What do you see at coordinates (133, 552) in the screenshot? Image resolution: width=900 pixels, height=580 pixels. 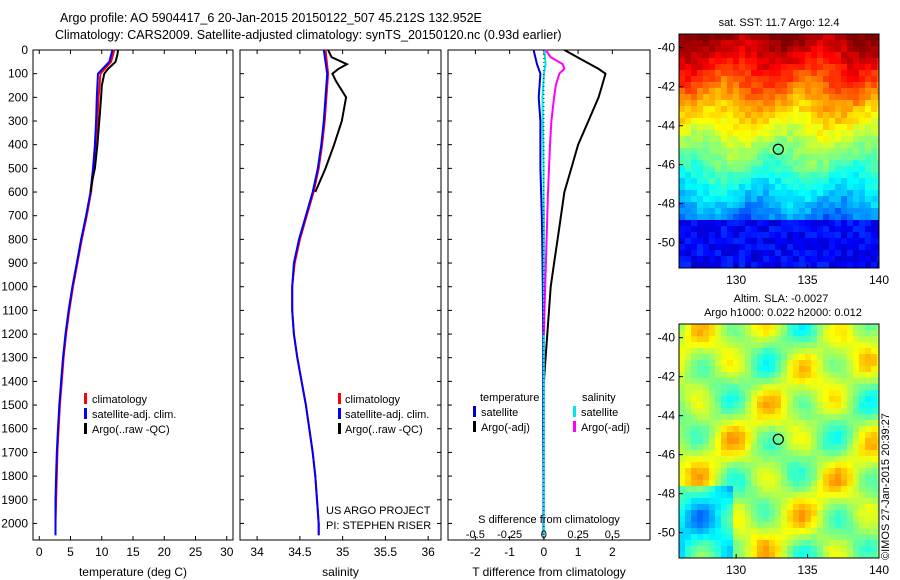 I see `x-tick-label: 15` at bounding box center [133, 552].